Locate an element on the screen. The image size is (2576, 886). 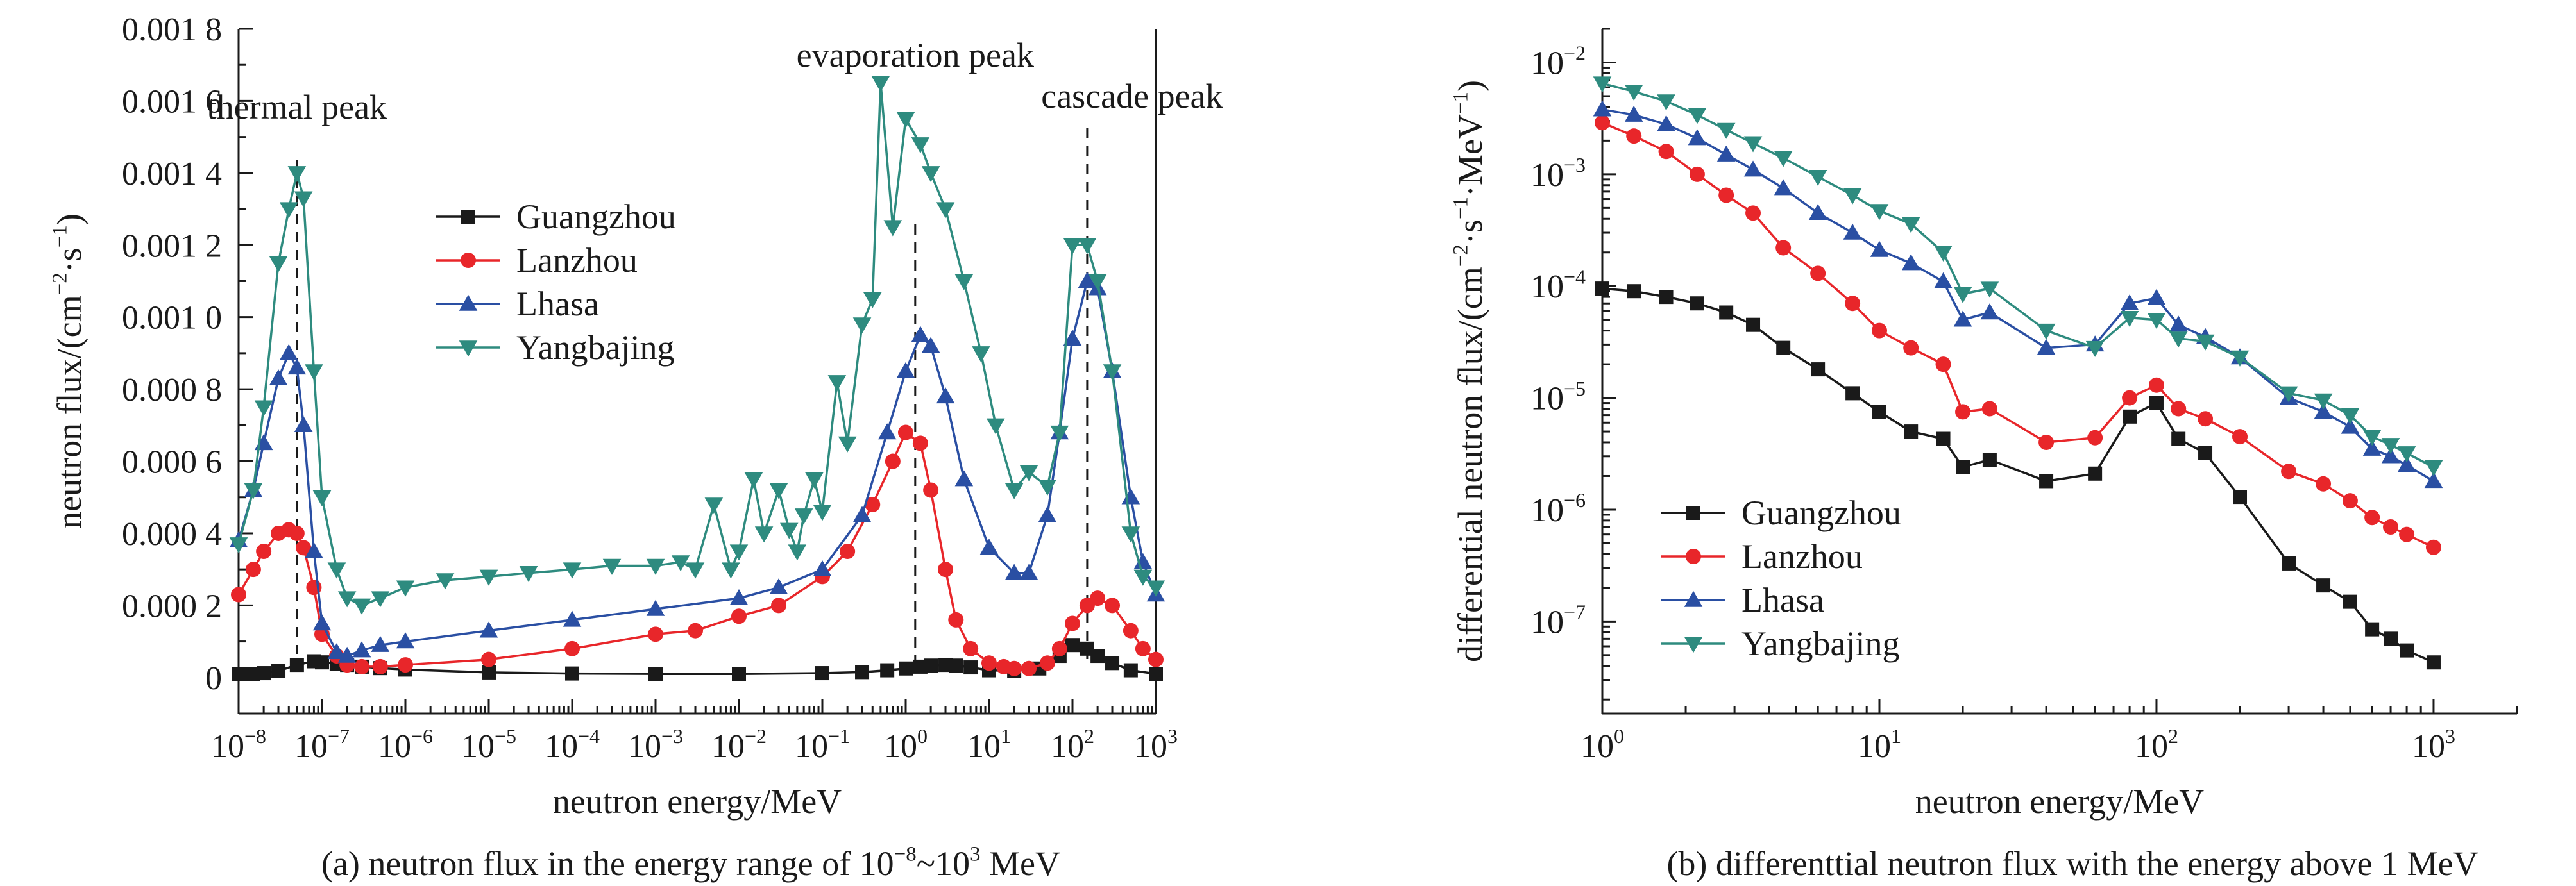
y-tick-label: 10⁻⁷ is located at coordinates (1558, 620).